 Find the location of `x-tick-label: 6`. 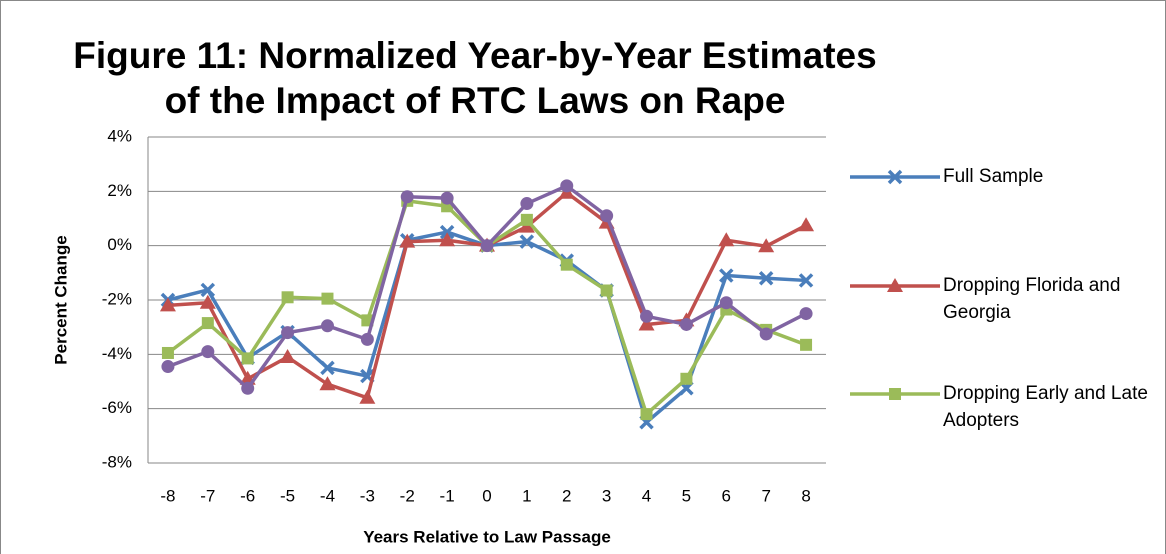

x-tick-label: 6 is located at coordinates (726, 495).